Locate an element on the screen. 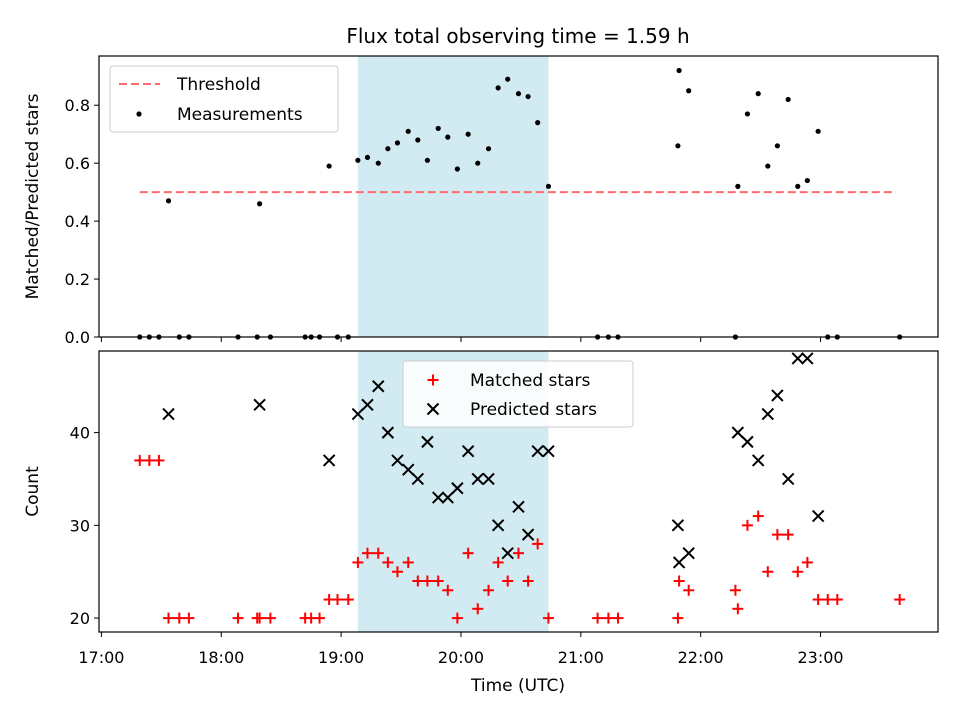 The image size is (960, 720). legend-box is located at coordinates (518, 394).